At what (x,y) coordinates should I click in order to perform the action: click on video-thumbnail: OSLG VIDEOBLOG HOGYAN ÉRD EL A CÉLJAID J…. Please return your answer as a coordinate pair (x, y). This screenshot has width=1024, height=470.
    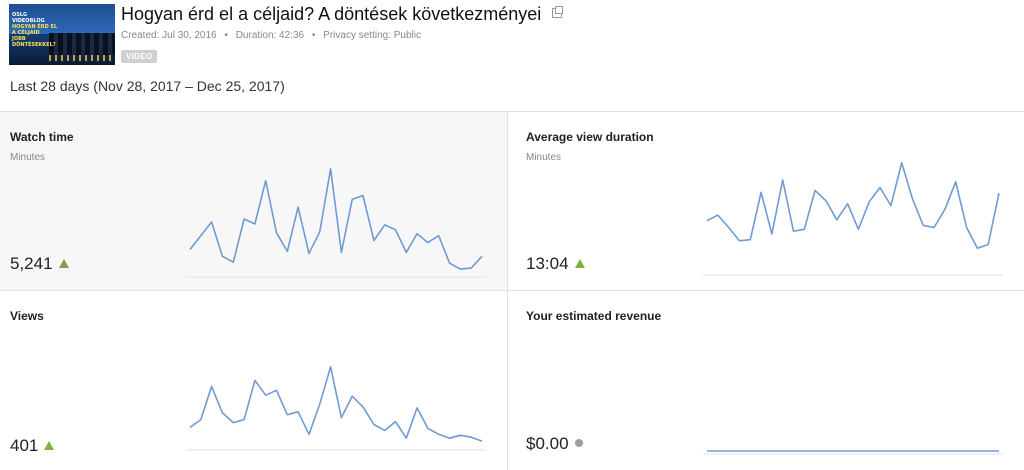
    Looking at the image, I should click on (62, 34).